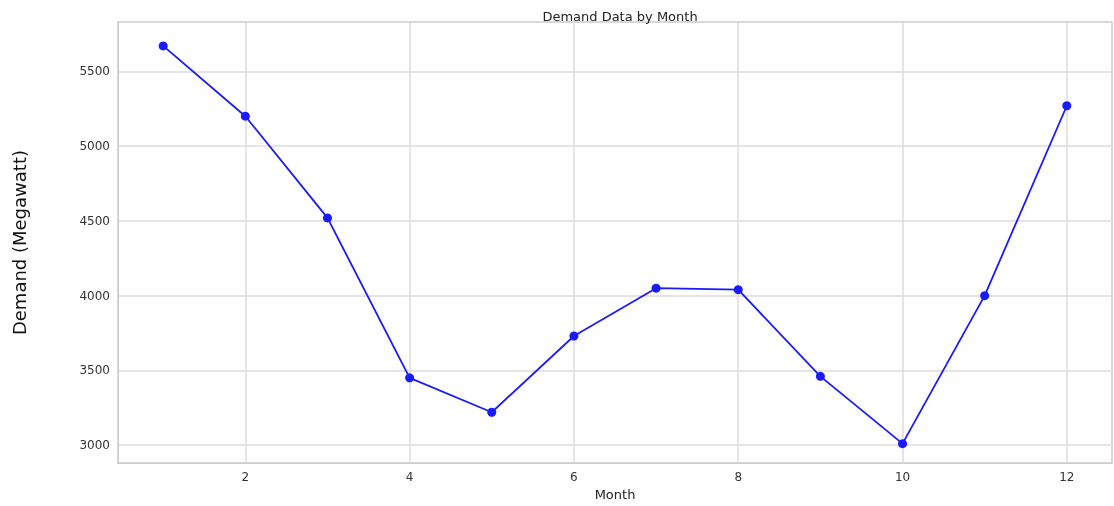 The image size is (1114, 506). I want to click on x-axis-title: Month, so click(615, 494).